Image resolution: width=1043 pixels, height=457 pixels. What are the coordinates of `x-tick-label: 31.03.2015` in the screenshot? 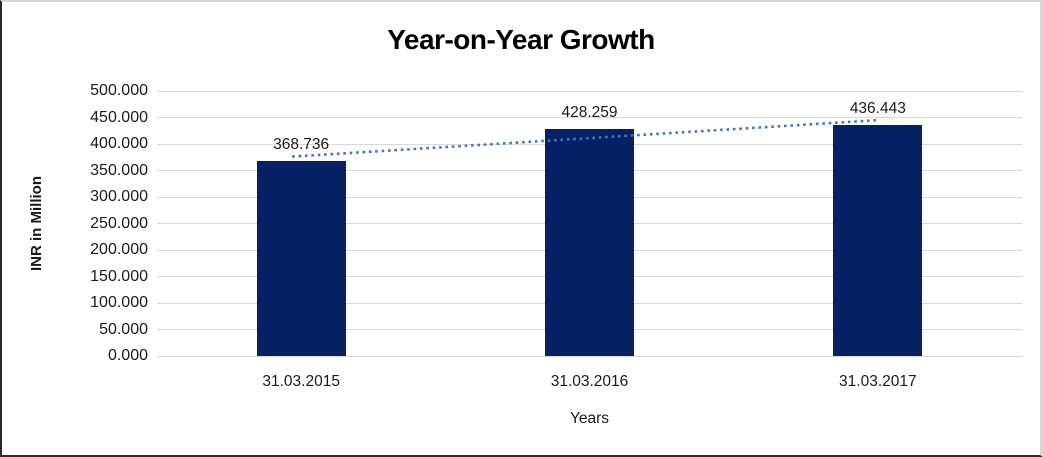 It's located at (301, 381).